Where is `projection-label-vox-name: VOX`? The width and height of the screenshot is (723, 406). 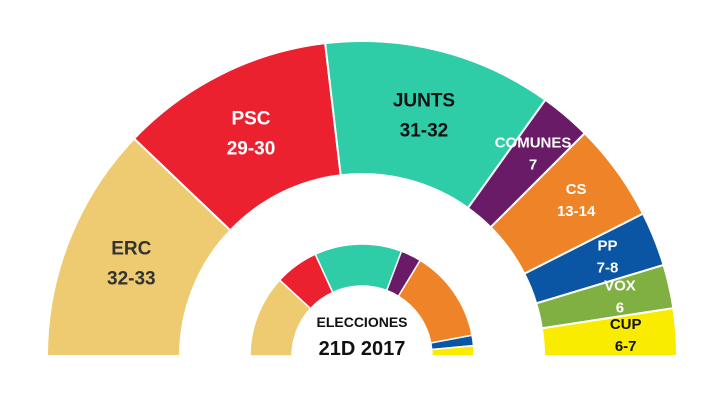 projection-label-vox-name: VOX is located at coordinates (620, 286).